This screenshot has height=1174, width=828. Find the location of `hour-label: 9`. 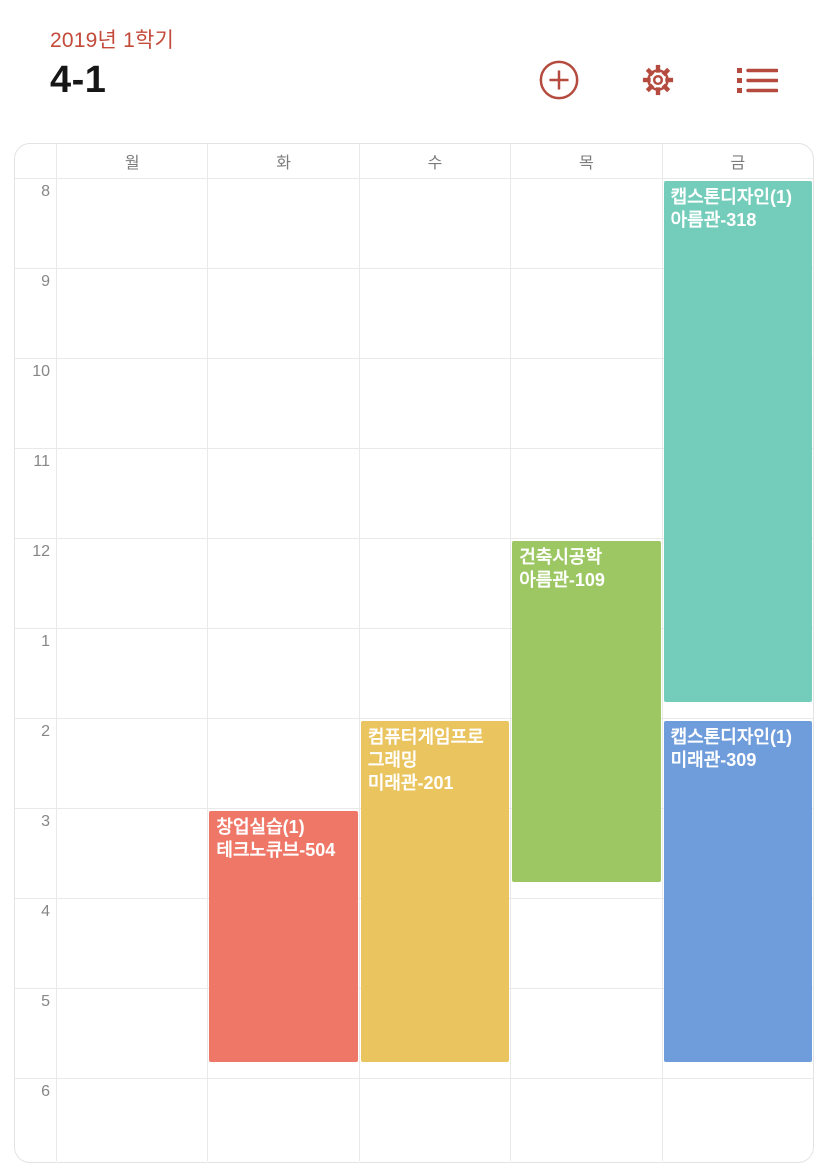

hour-label: 9 is located at coordinates (45, 281).